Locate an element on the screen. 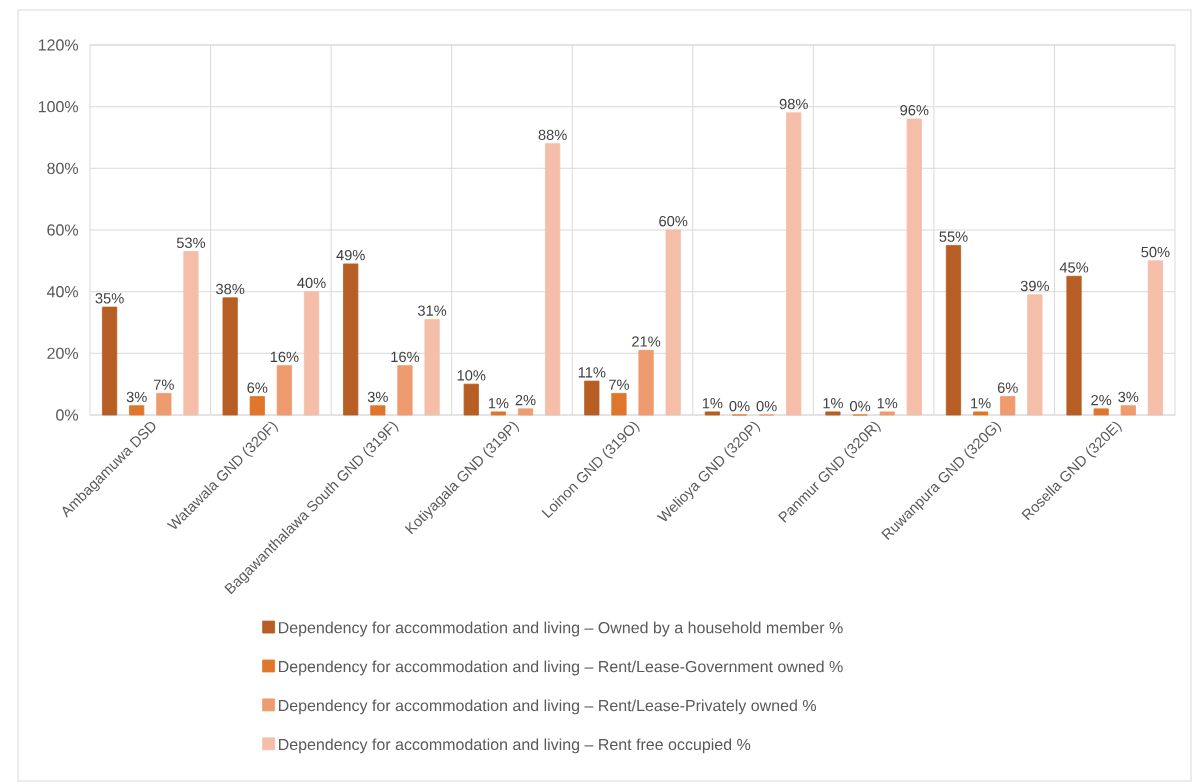  legend-label: Dependency for accommodation and living – Owned by a household member % is located at coordinates (561, 629).